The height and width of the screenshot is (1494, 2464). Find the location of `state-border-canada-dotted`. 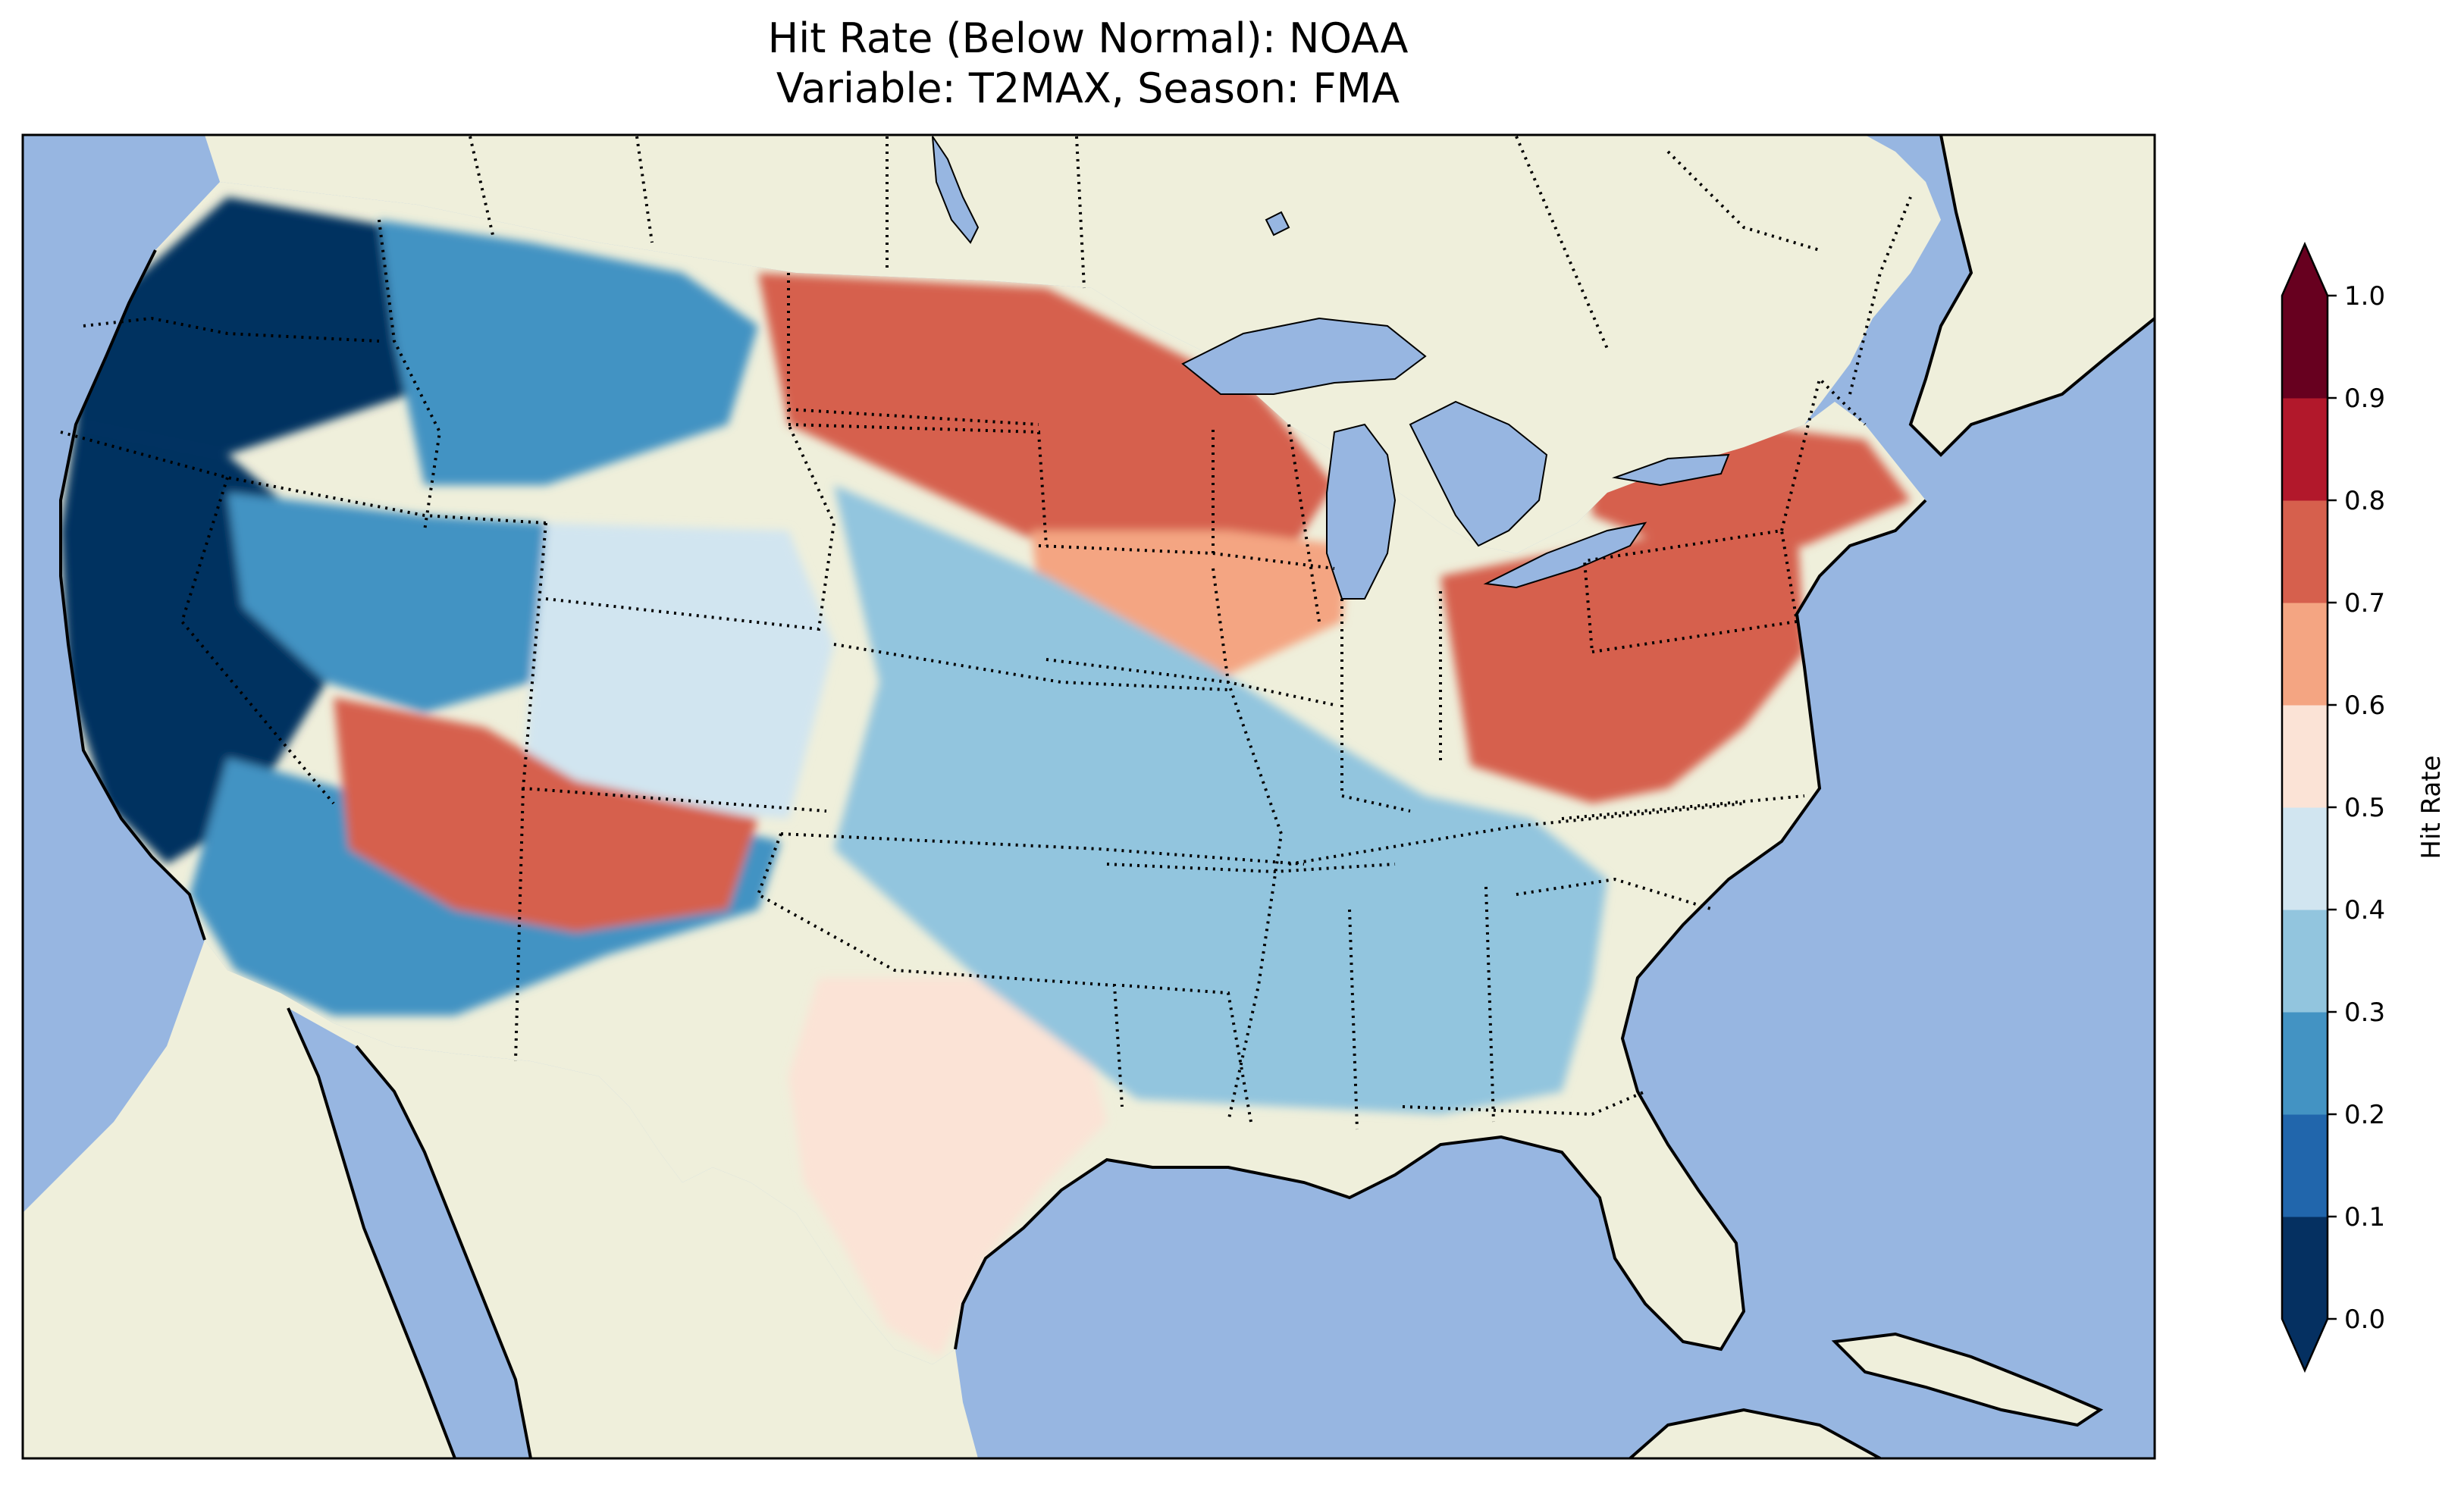

state-border-canada-dotted is located at coordinates (1144, 242).